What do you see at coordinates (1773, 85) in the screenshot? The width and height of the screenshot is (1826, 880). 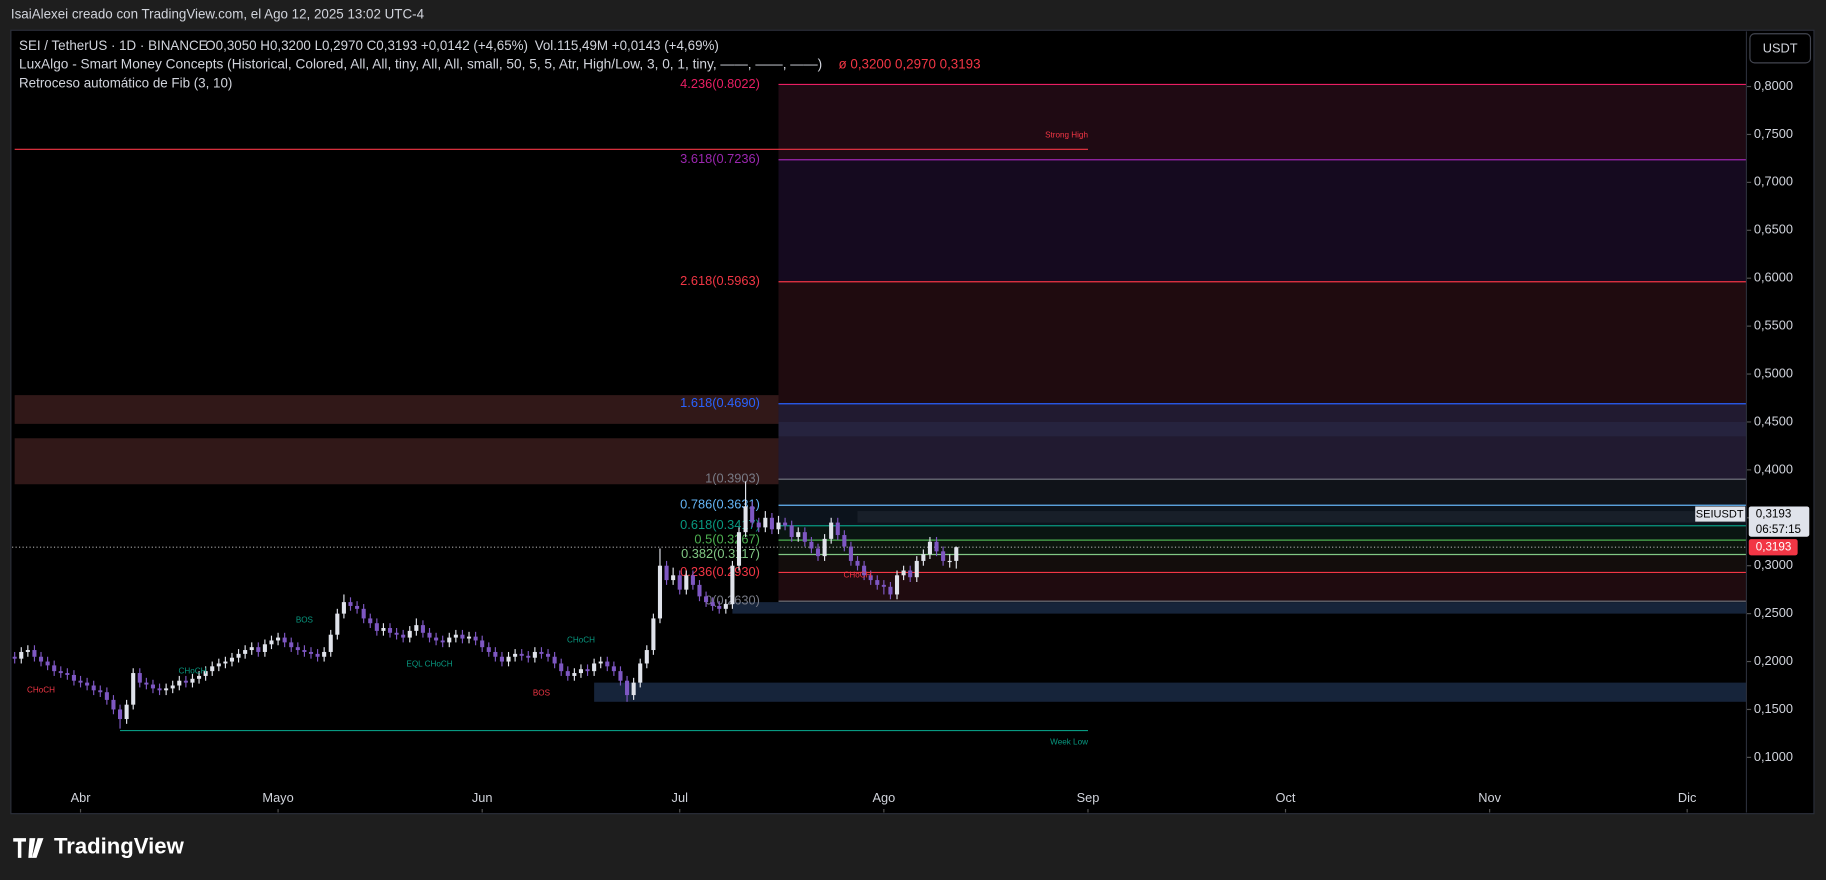 I see `y-tick-label: 0,8000` at bounding box center [1773, 85].